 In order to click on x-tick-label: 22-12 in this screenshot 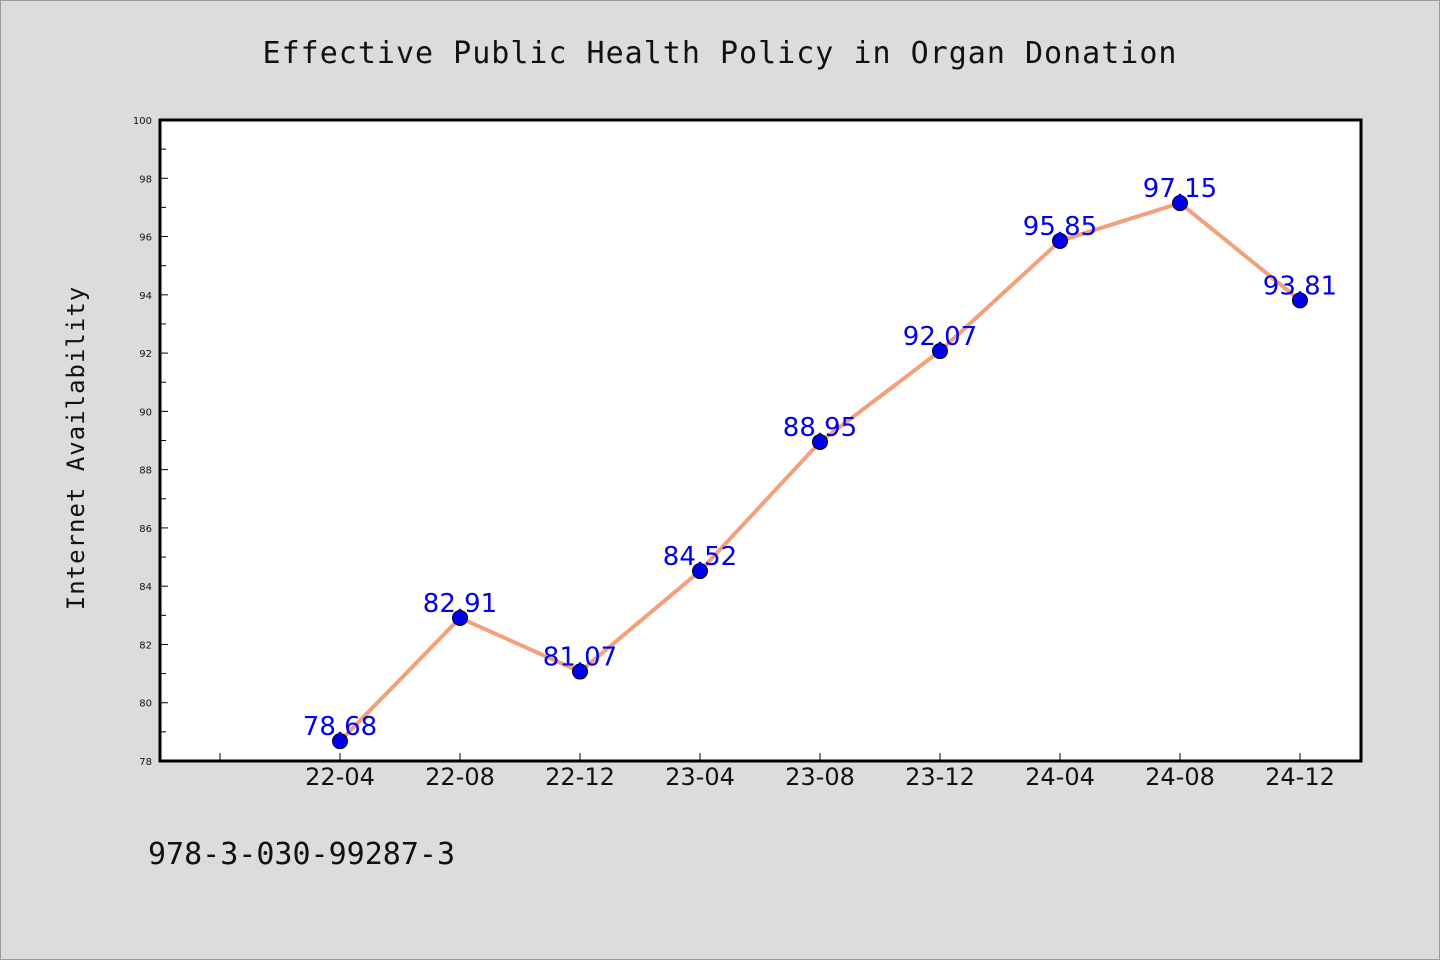, I will do `click(580, 777)`.